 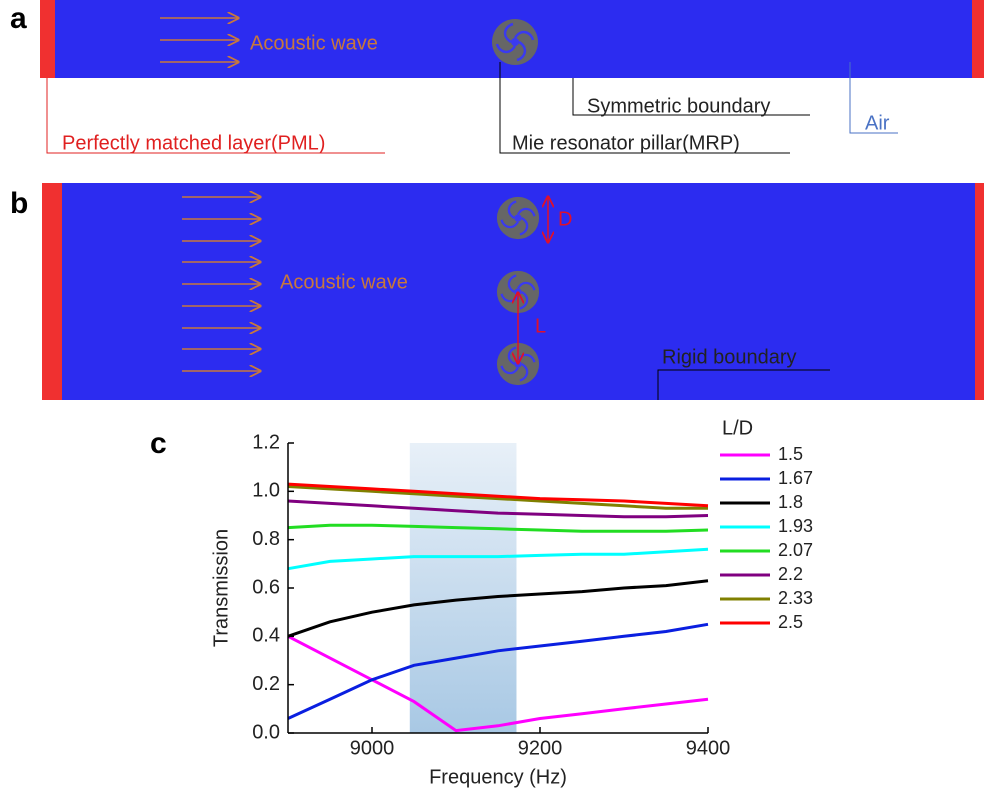 What do you see at coordinates (266, 636) in the screenshot?
I see `y-tick-label: 0.4` at bounding box center [266, 636].